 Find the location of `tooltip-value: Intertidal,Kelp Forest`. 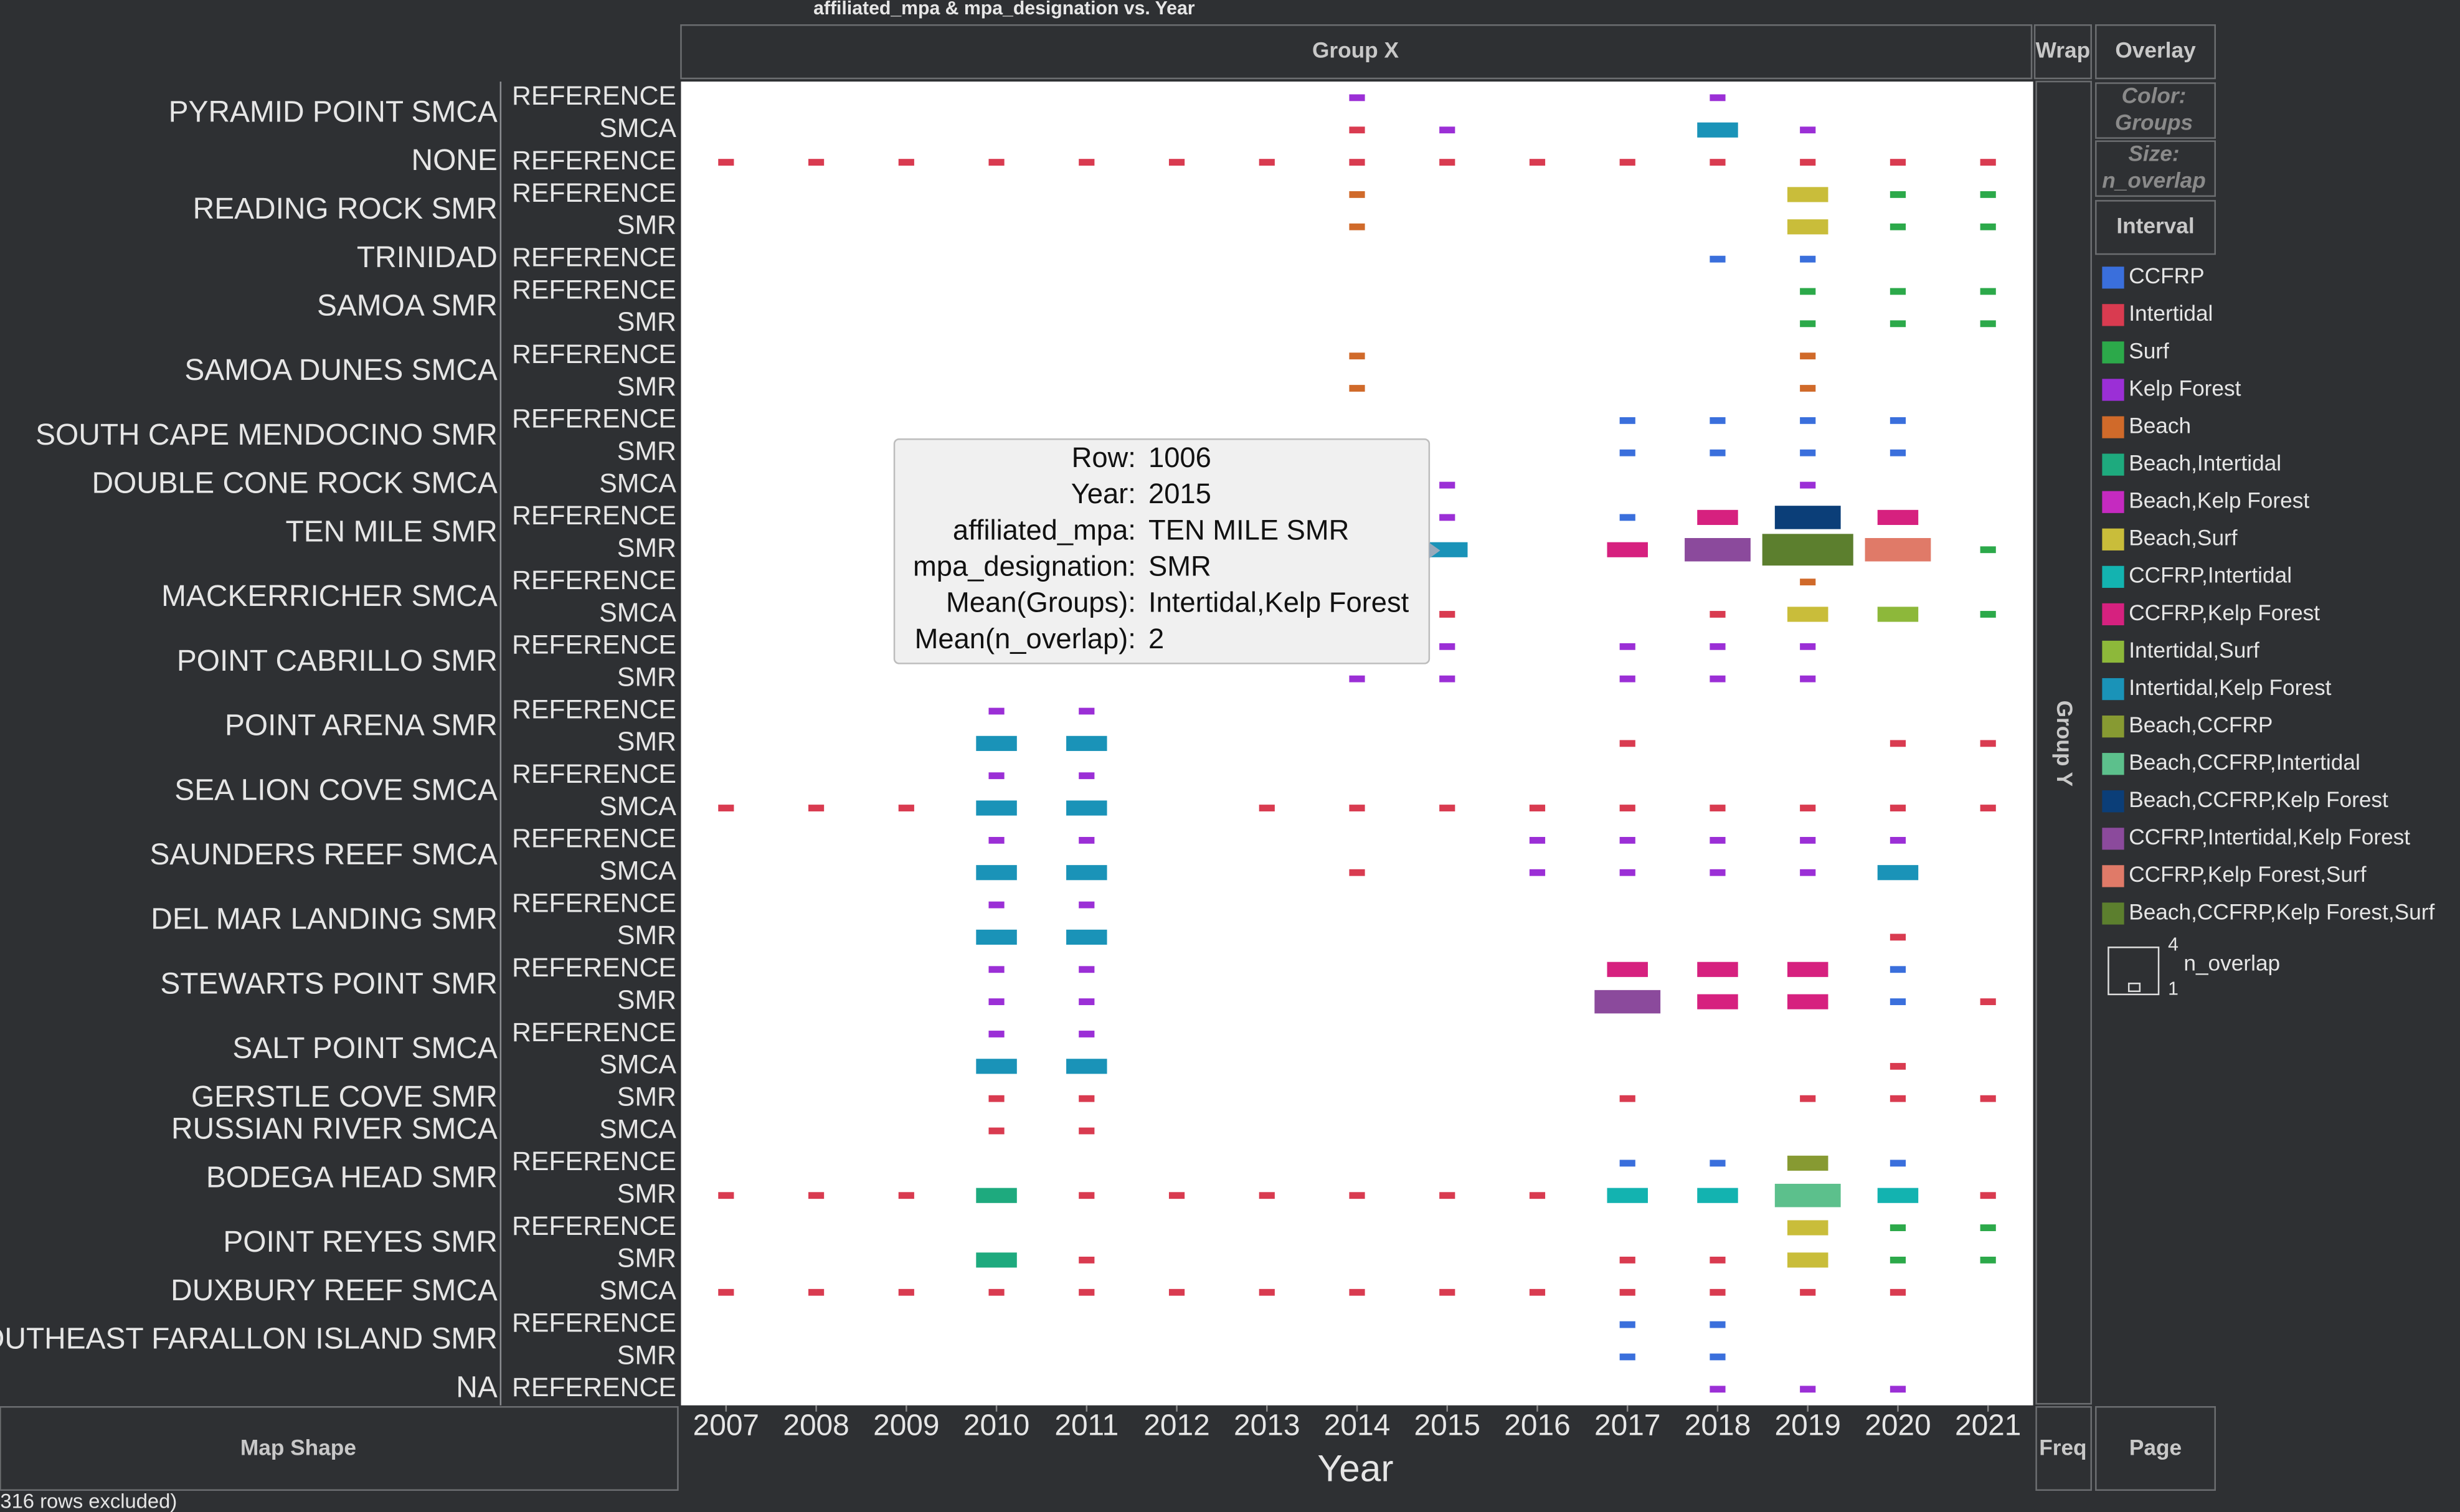

tooltip-value: Intertidal,Kelp Forest is located at coordinates (1278, 602).